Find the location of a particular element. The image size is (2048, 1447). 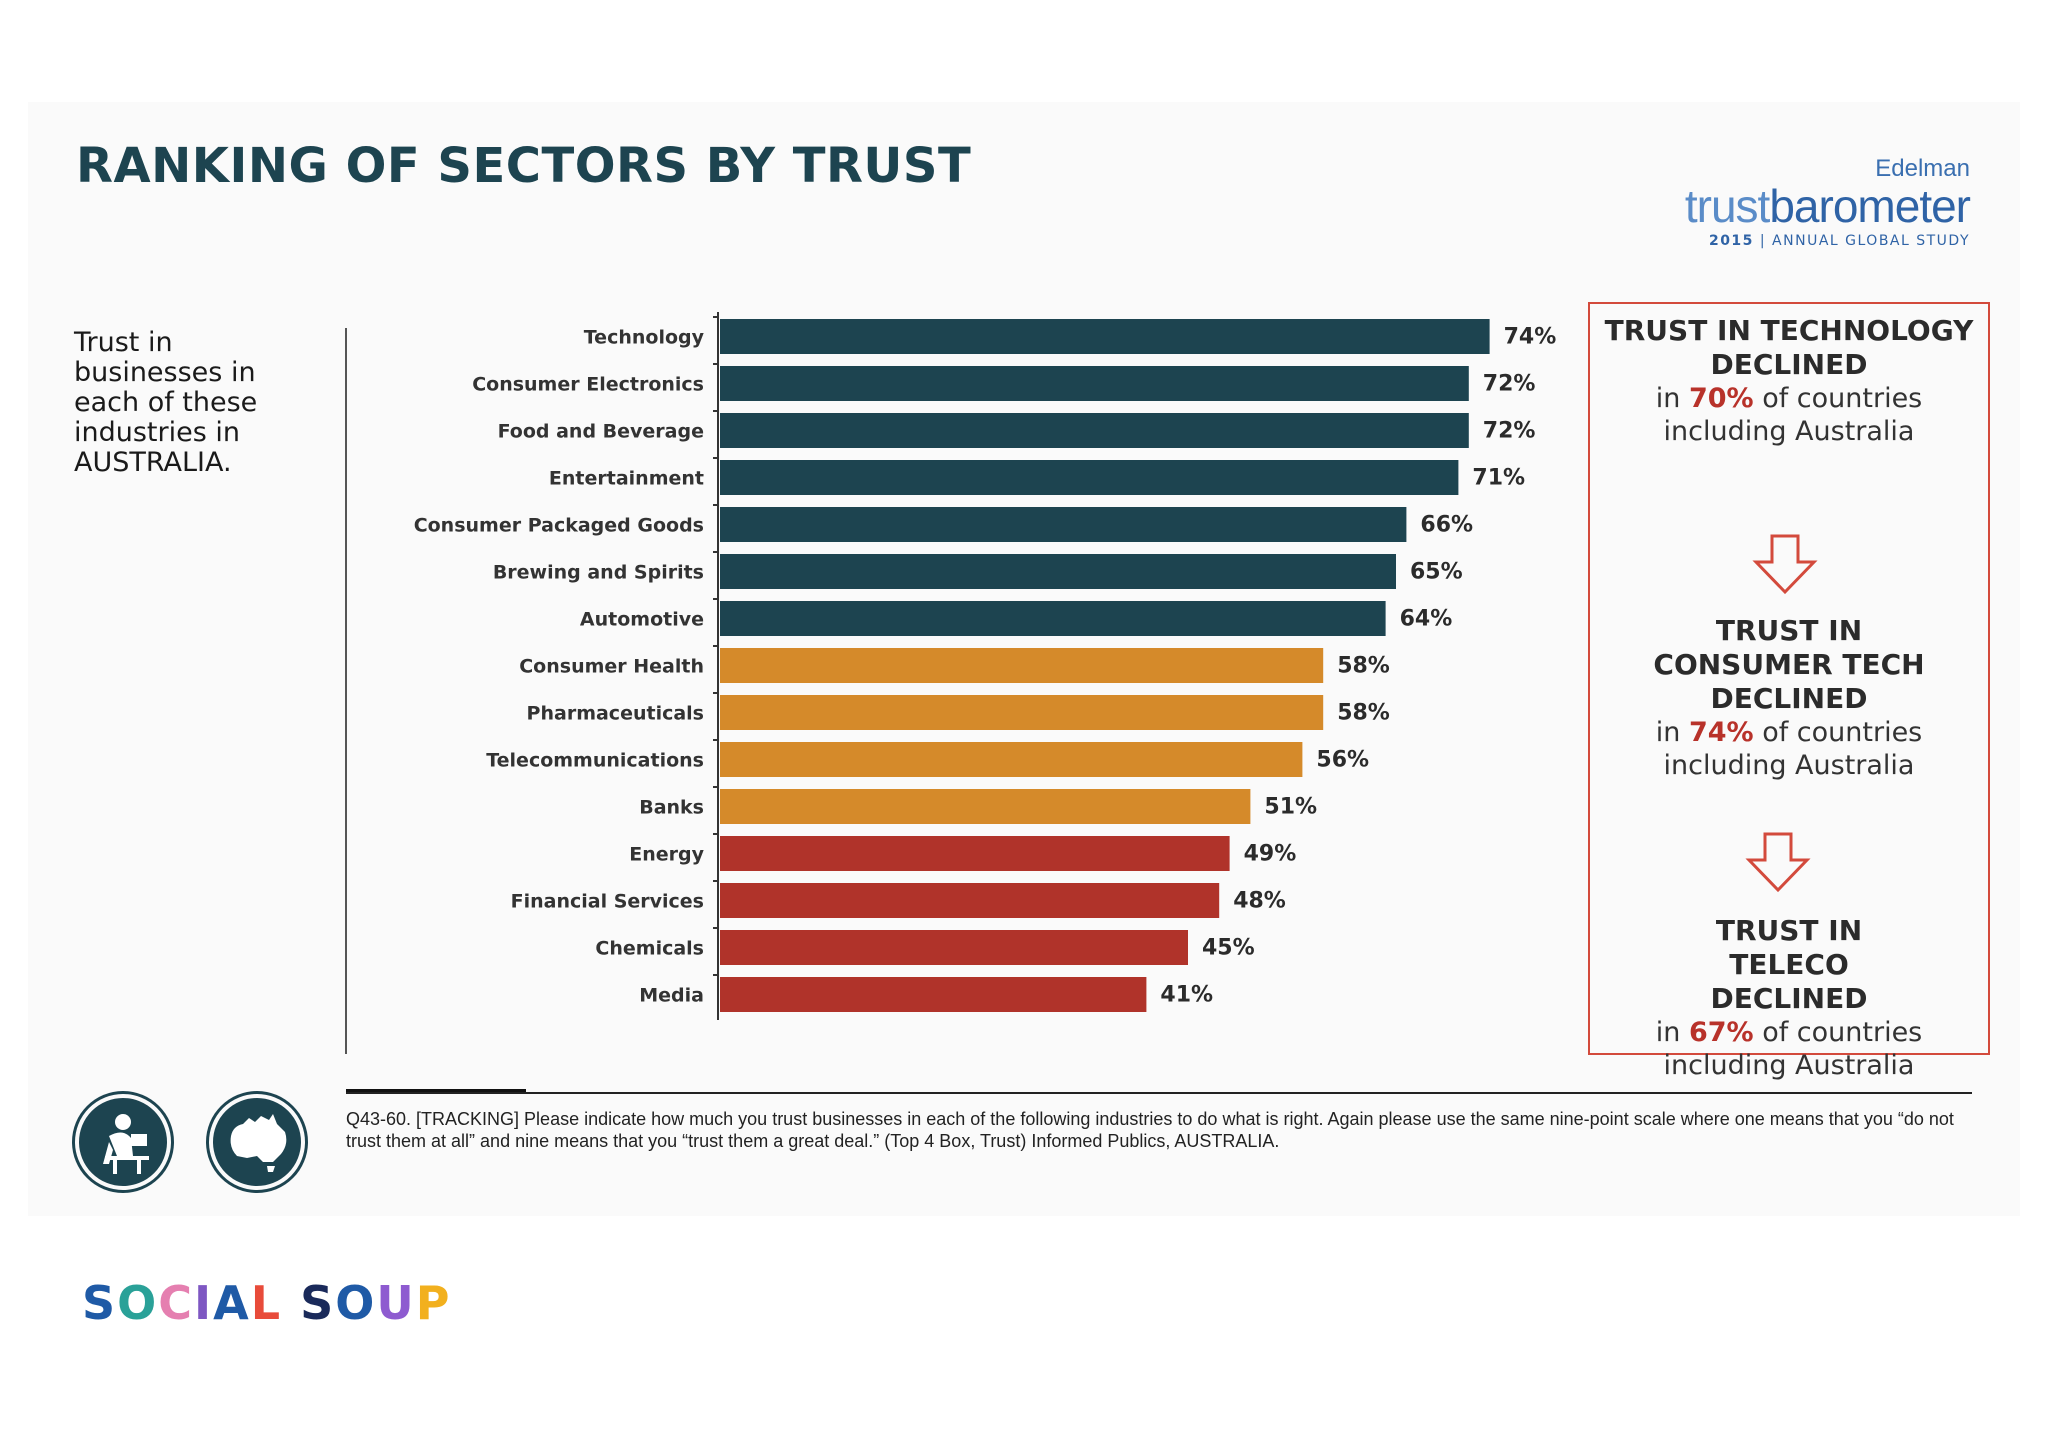

category-label: Automotive is located at coordinates (642, 620).